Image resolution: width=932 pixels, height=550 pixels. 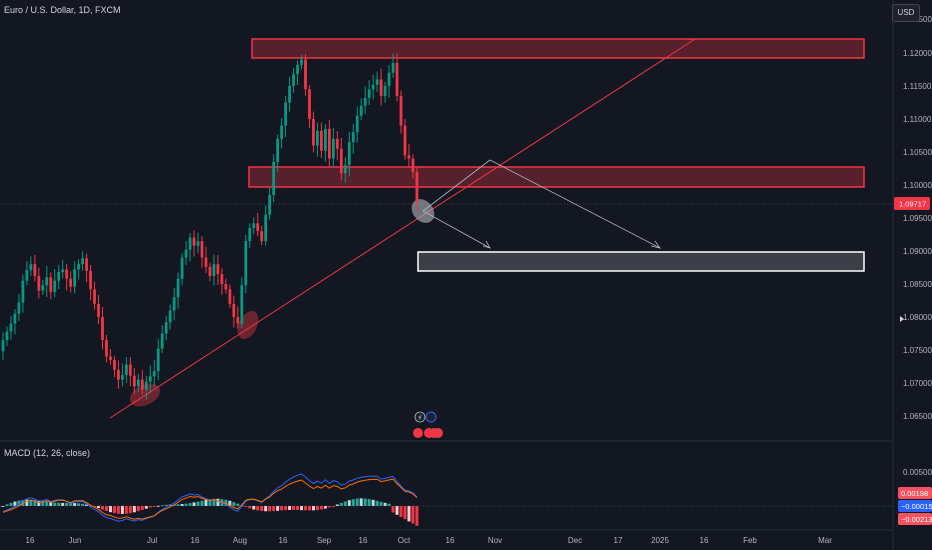 What do you see at coordinates (917, 152) in the screenshot?
I see `price-tick-label: 1.10500` at bounding box center [917, 152].